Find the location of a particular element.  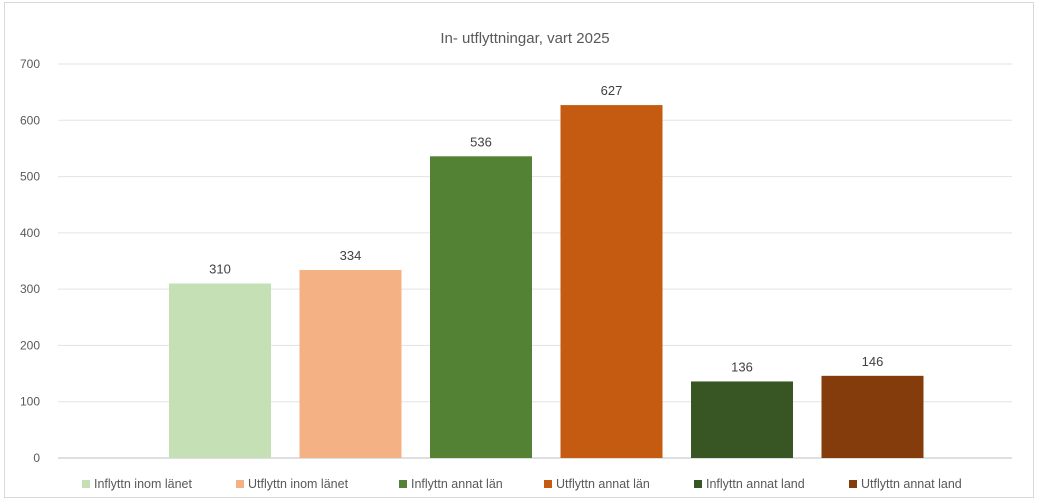

legend-label: Utflyttn inom länet is located at coordinates (298, 484).